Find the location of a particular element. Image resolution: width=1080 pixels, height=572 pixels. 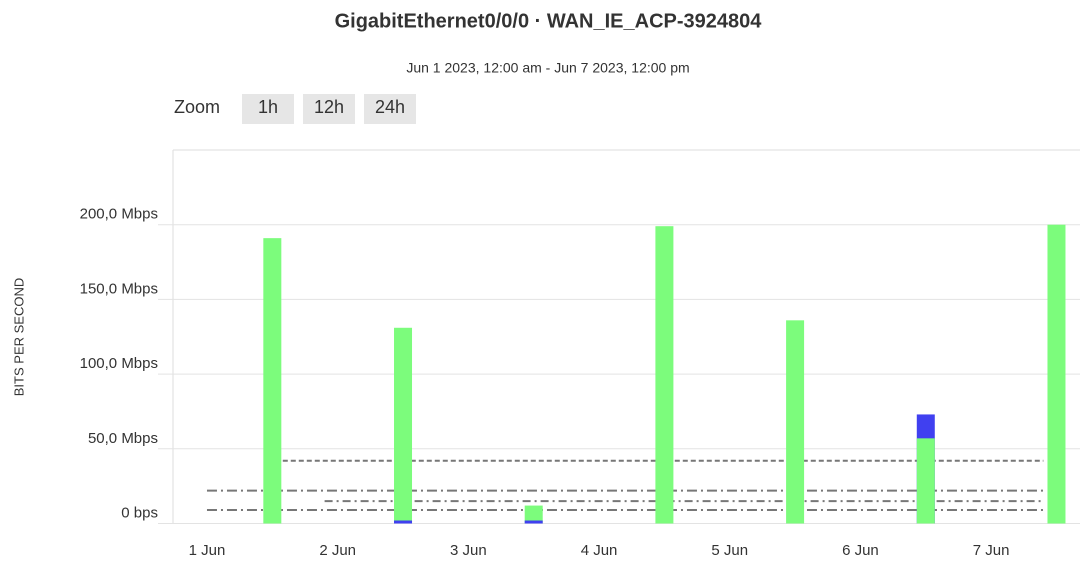

y-tick-label: 200,0 Mbps is located at coordinates (119, 214).